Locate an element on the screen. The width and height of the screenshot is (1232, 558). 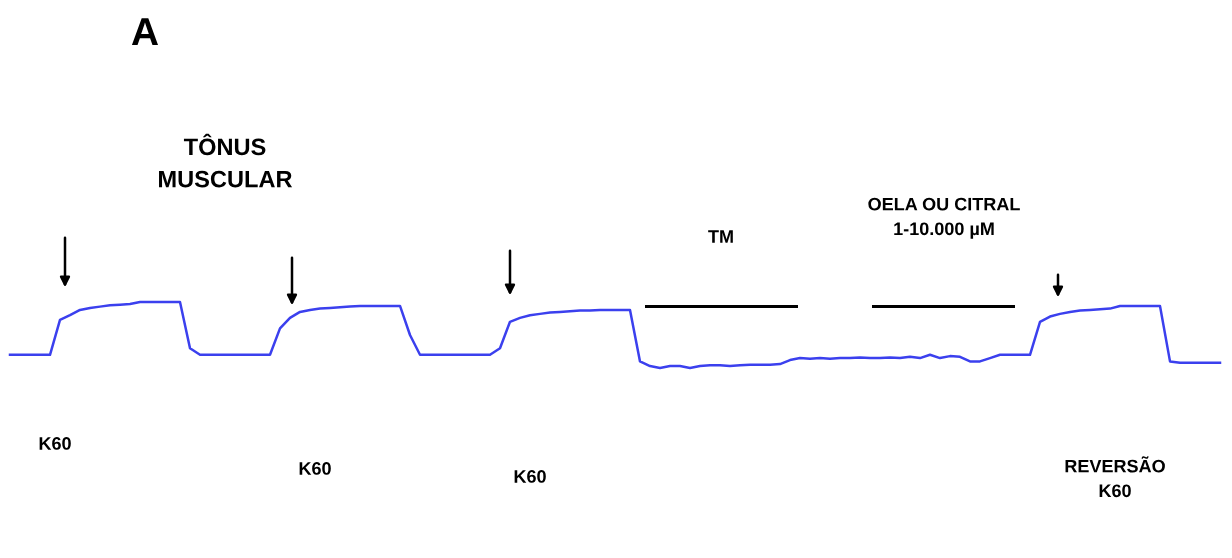
chart-title: A is located at coordinates (145, 32).